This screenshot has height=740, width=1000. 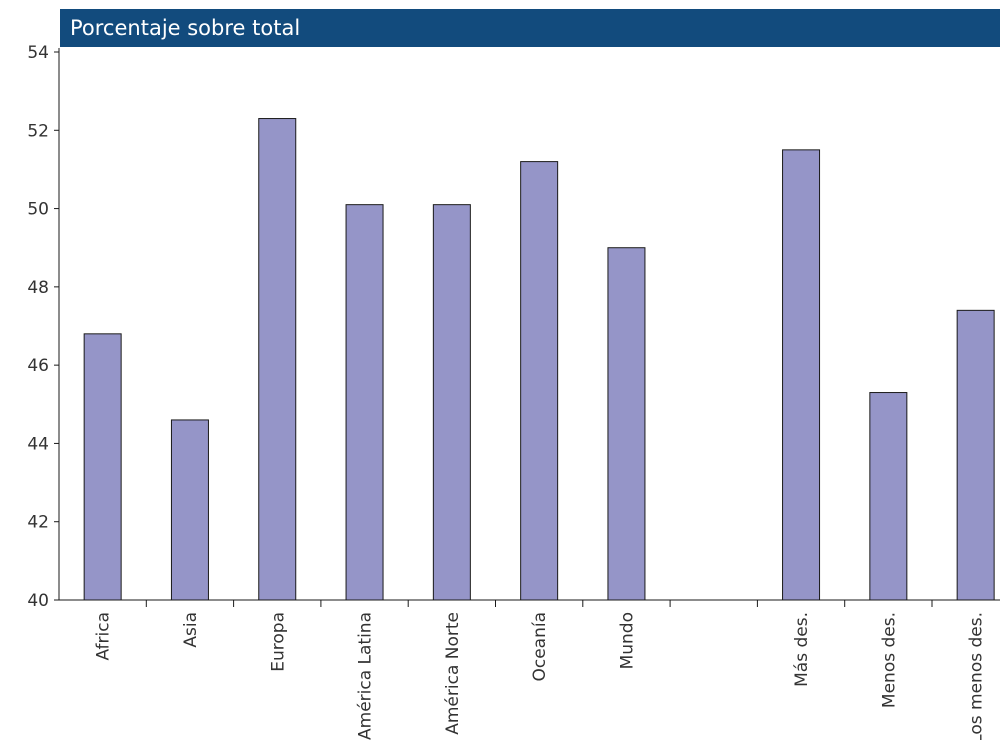 I want to click on y-tick-label: 54, so click(x=38, y=53).